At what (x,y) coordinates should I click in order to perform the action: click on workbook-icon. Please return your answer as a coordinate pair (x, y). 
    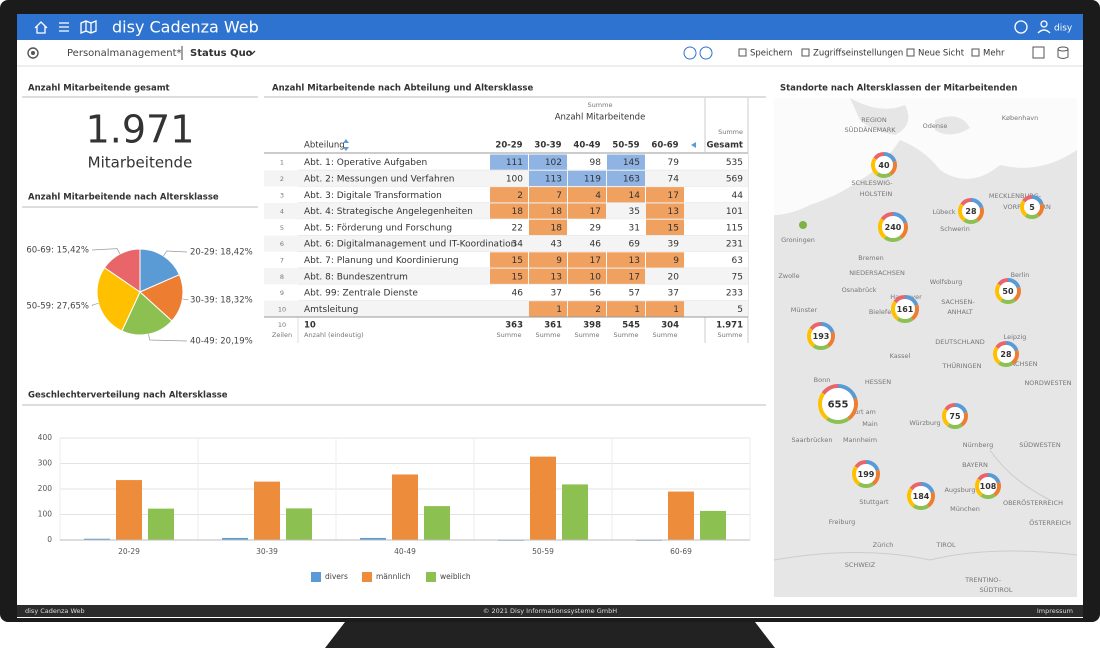
    Looking at the image, I should click on (33, 53).